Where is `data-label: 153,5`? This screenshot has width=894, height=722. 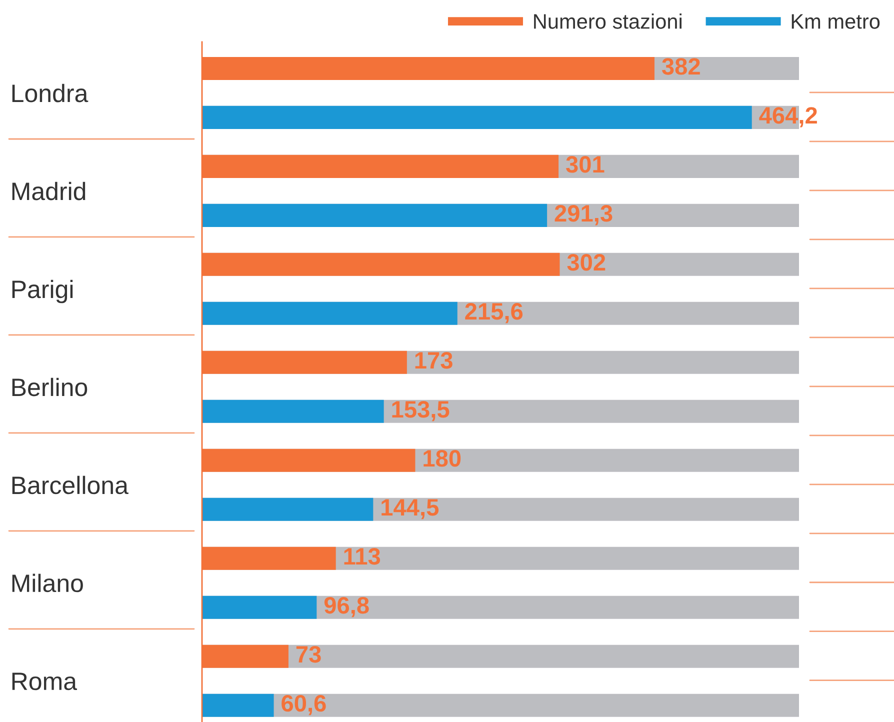
data-label: 153,5 is located at coordinates (421, 411).